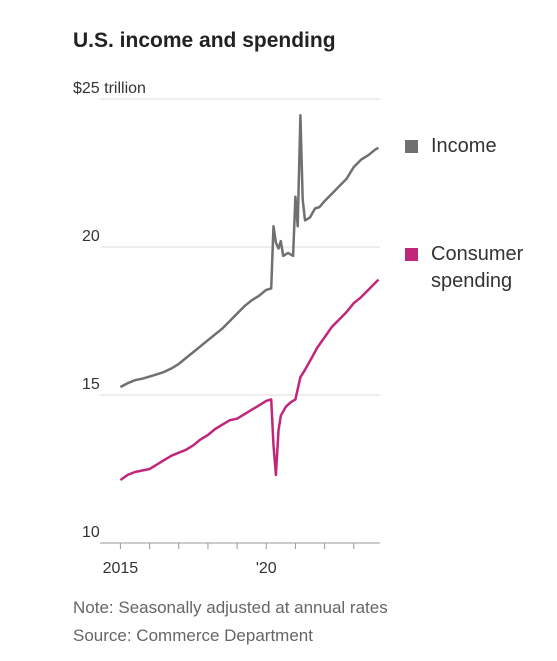 Image resolution: width=557 pixels, height=661 pixels. I want to click on source: Source: Commerce Department, so click(193, 635).